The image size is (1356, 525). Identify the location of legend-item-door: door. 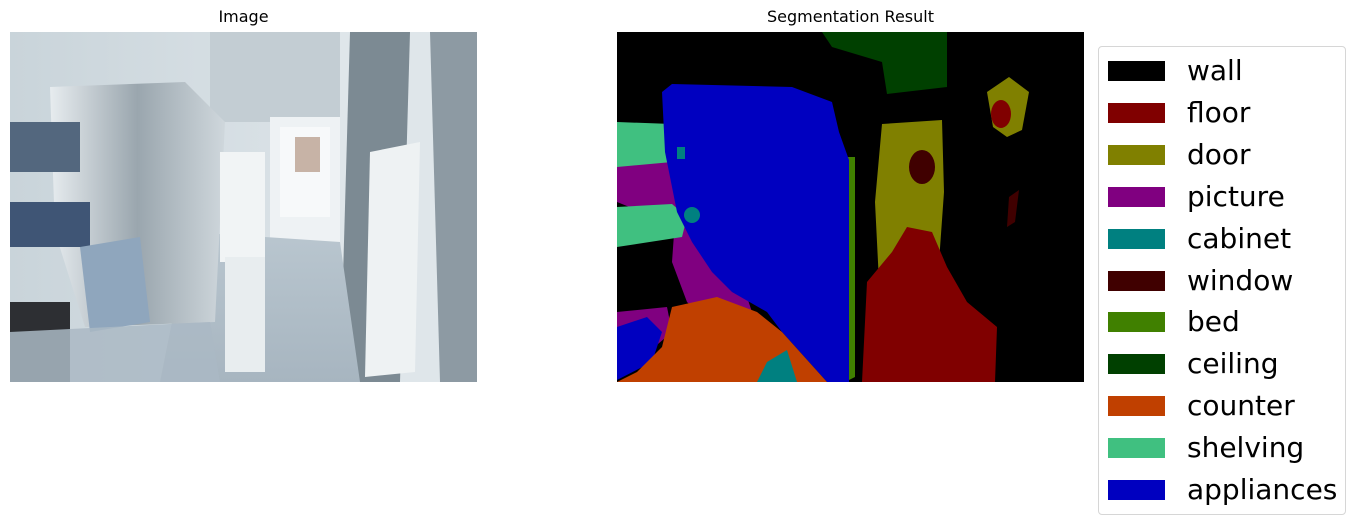
(1179, 154).